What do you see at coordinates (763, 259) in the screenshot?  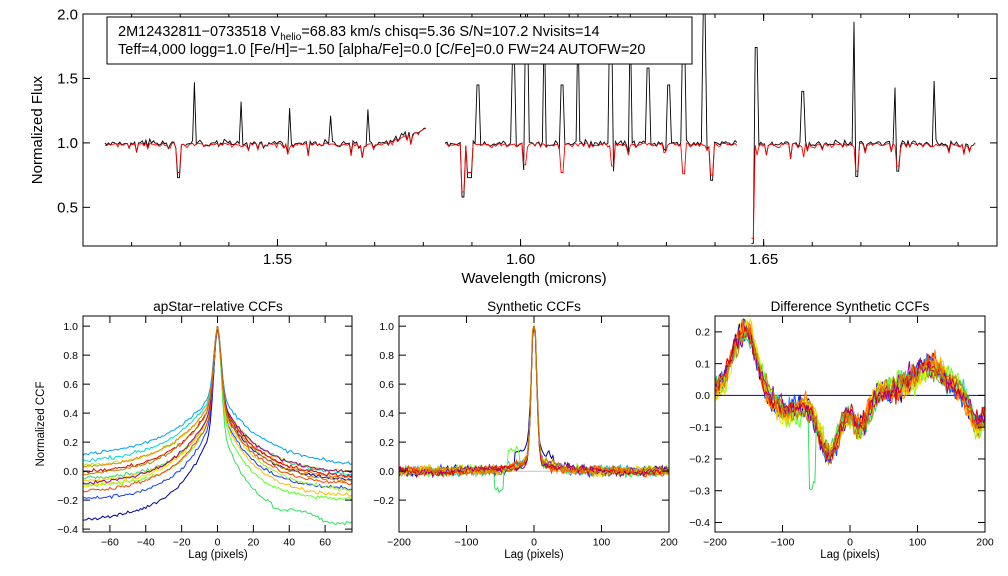 I see `spectrum-xtick-label: 1.65` at bounding box center [763, 259].